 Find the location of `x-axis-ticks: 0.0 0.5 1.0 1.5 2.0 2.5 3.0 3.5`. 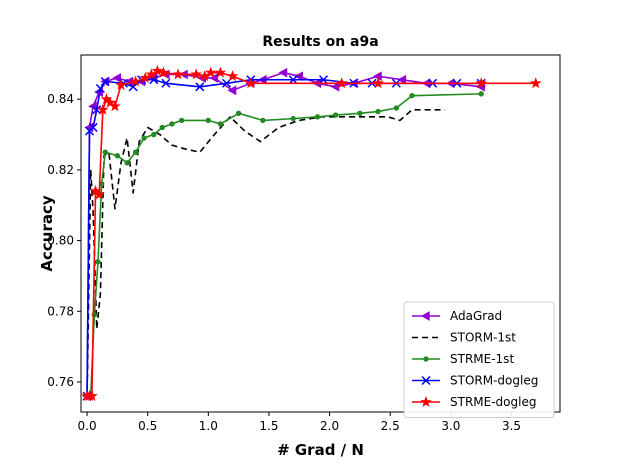

x-axis-ticks: 0.0 0.5 1.0 1.5 2.0 2.5 3.0 3.5 is located at coordinates (299, 422).